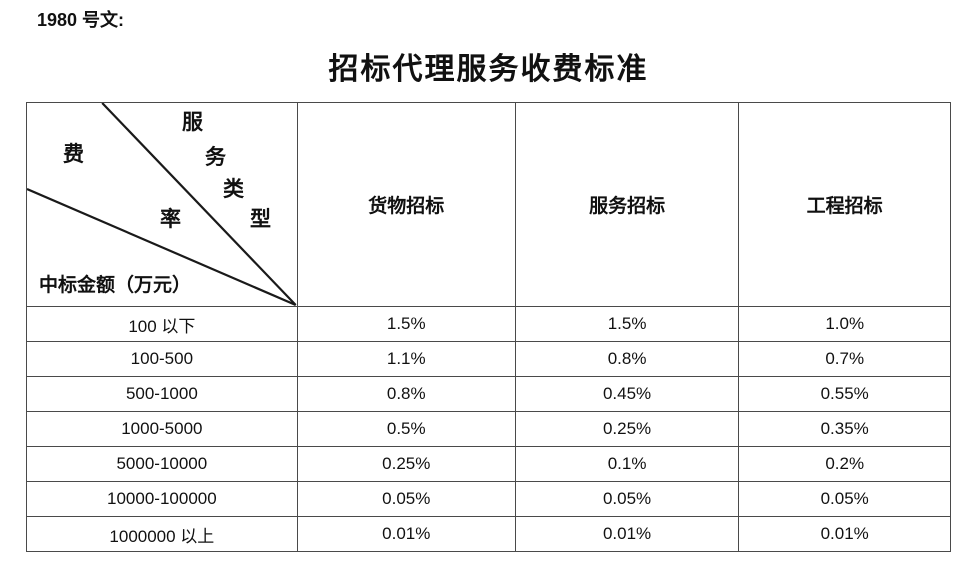  I want to click on service-type-char-3: 类, so click(233, 189).